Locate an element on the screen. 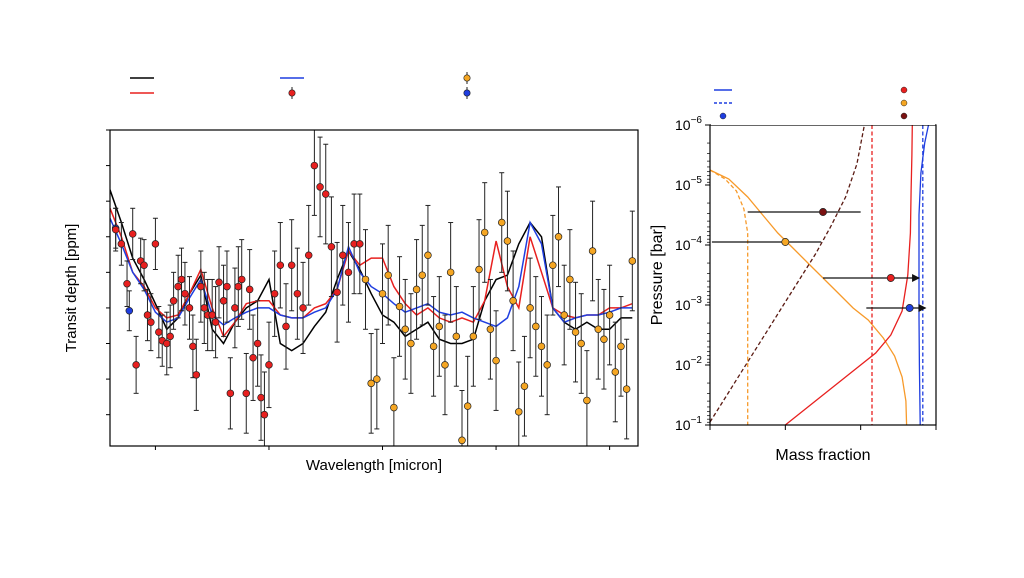 The height and width of the screenshot is (578, 1024). y-tick-exponent: −6 is located at coordinates (697, 120).